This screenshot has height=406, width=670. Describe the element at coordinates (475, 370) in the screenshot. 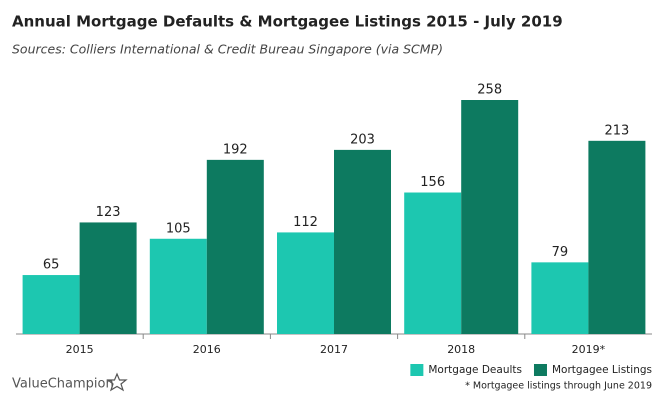

I see `legend-label: Mortgage Deaults` at that location.